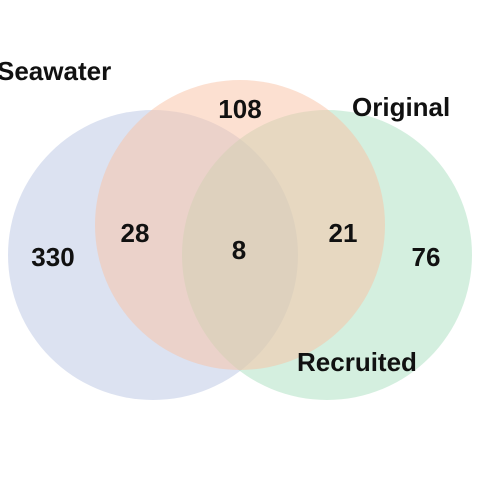  I want to click on all-three-count: 8, so click(239, 250).